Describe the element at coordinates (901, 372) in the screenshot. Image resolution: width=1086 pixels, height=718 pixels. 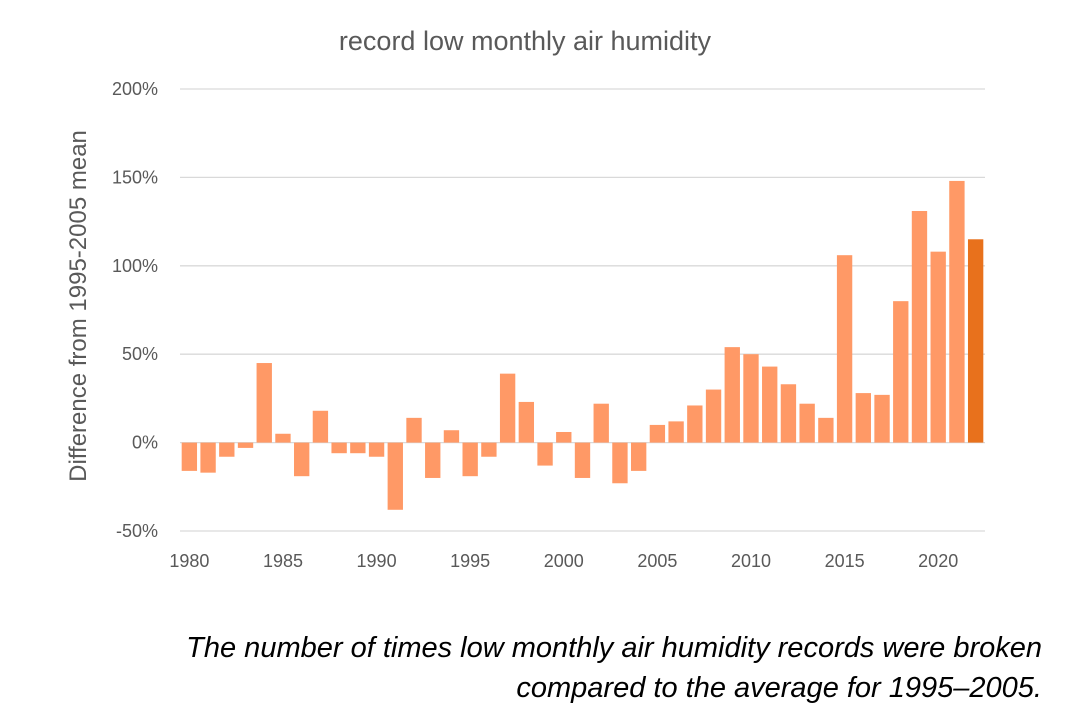
I see `bar-2018` at that location.